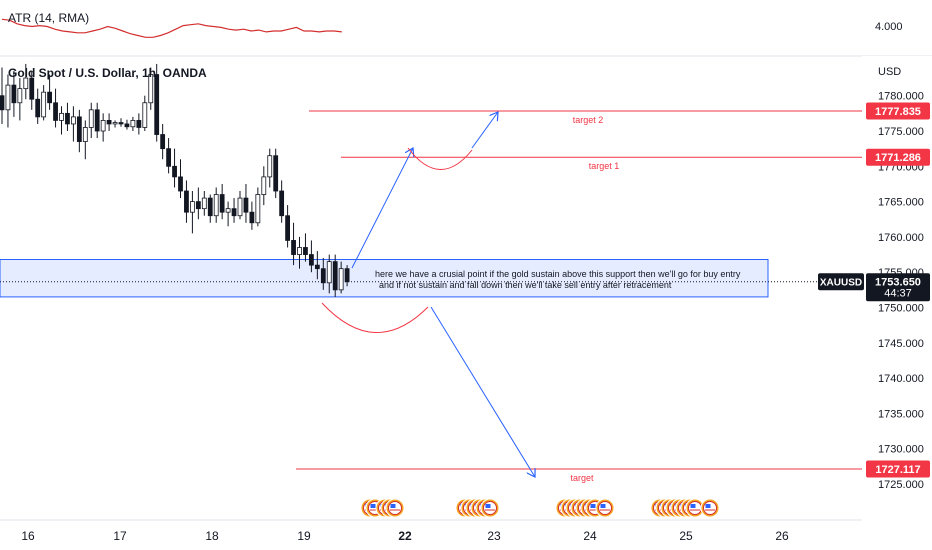  I want to click on y-tick-label: 1730.000, so click(901, 450).